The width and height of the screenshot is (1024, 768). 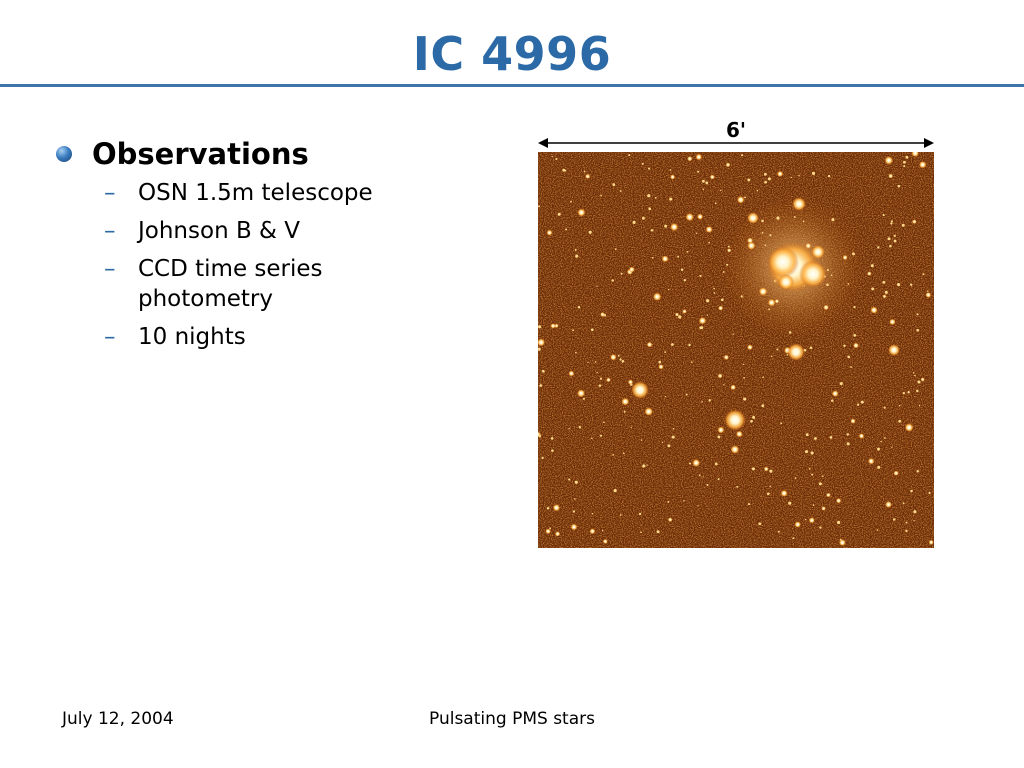 What do you see at coordinates (736, 130) in the screenshot?
I see `scale-label: 6'` at bounding box center [736, 130].